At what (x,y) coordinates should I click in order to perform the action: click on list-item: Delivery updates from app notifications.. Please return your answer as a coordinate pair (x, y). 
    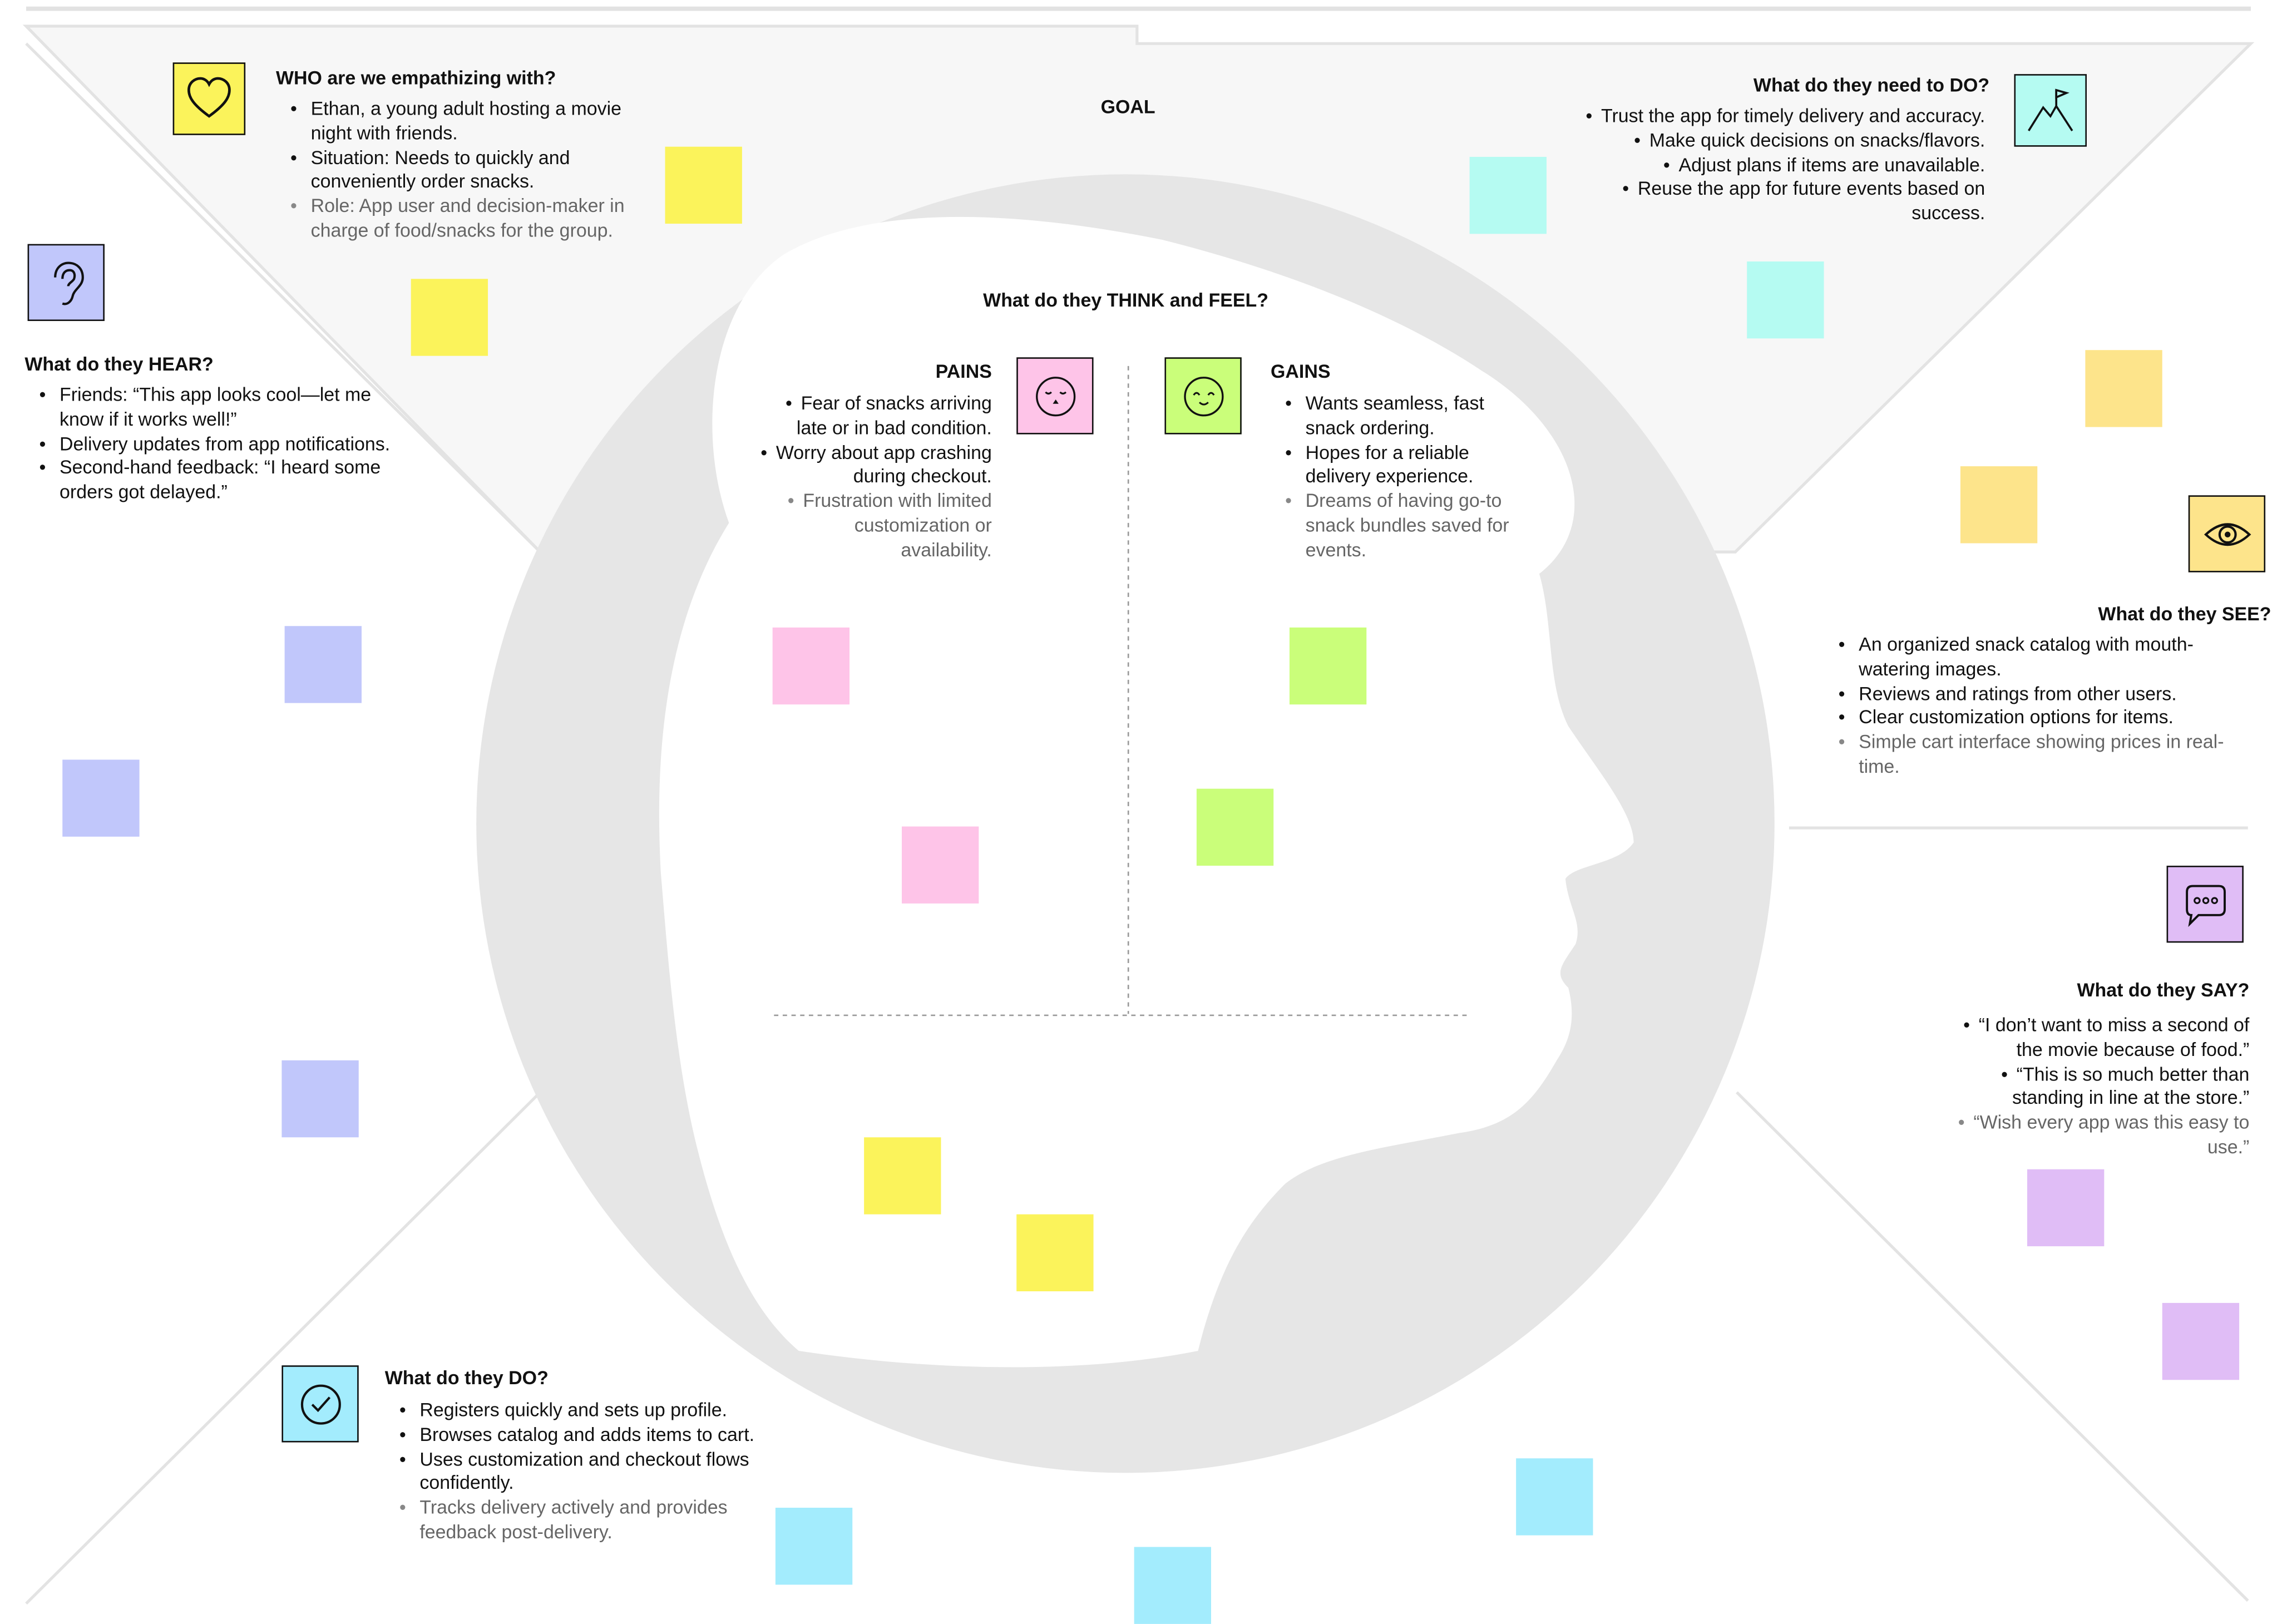
    Looking at the image, I should click on (217, 444).